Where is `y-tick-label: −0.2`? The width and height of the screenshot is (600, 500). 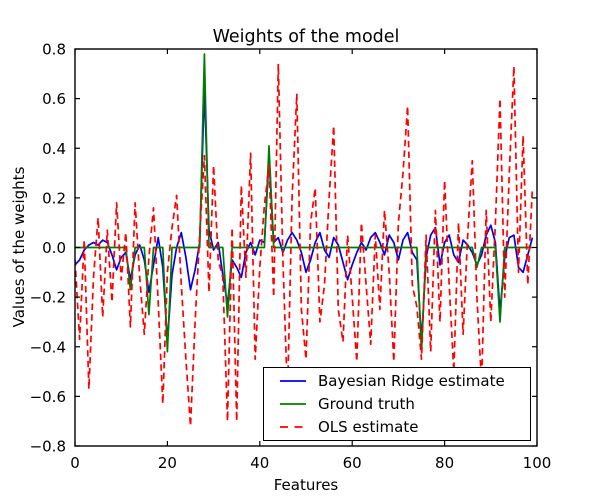 y-tick-label: −0.2 is located at coordinates (48, 298).